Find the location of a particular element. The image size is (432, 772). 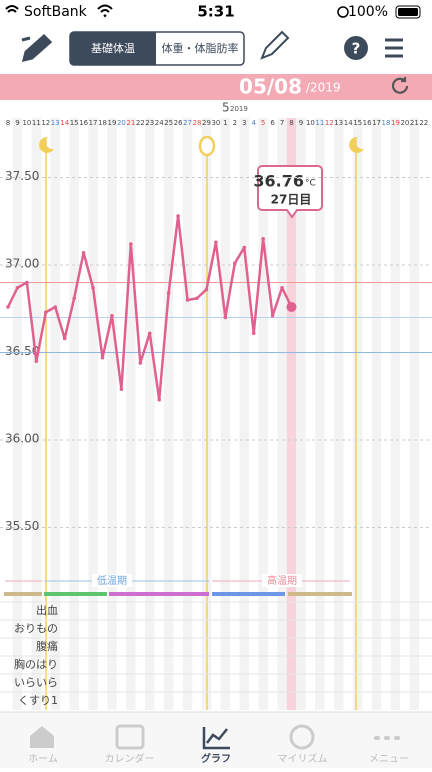

symptom-label: おりもの is located at coordinates (36, 628).